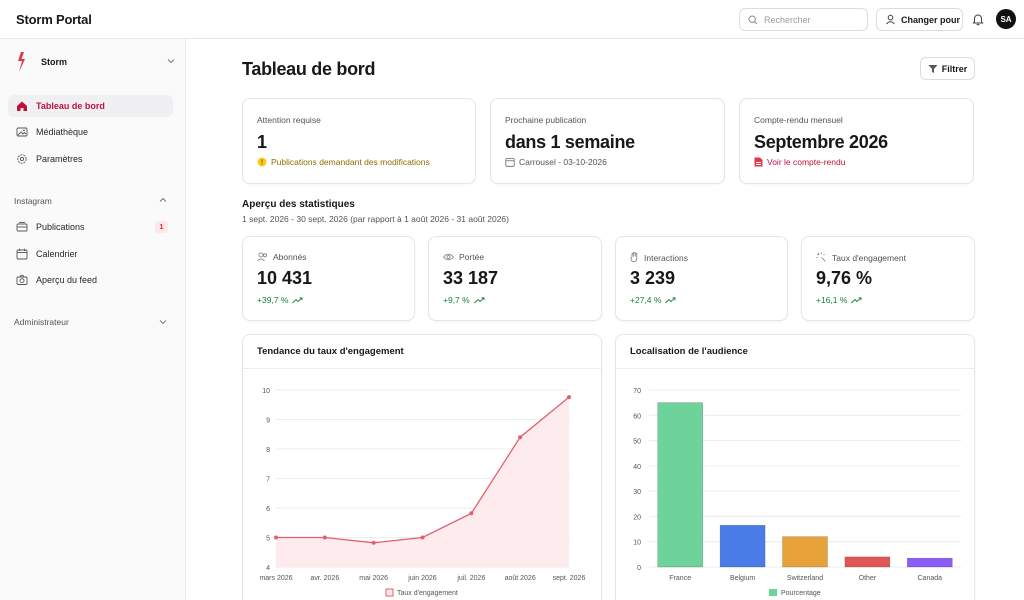 The image size is (1024, 600). I want to click on search-box, so click(803, 19).